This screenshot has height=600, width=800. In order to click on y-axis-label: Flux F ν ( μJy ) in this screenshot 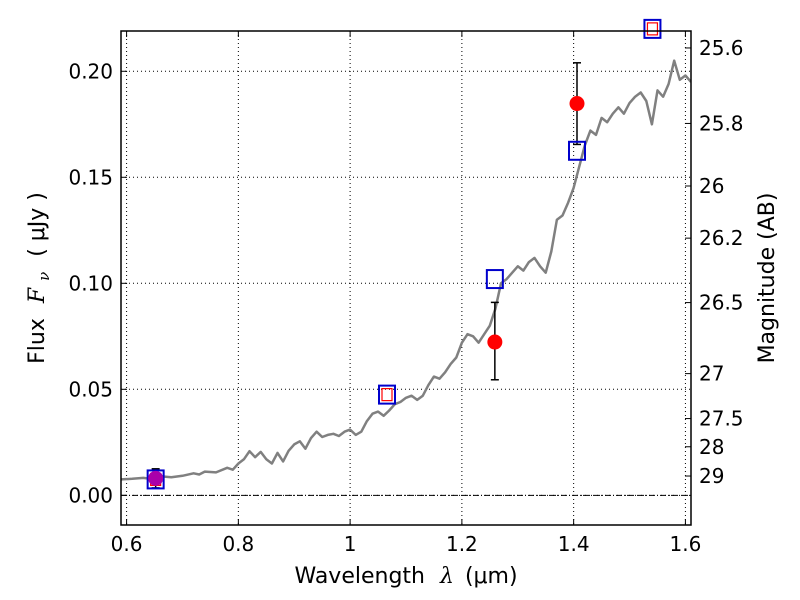, I will do `click(40, 278)`.